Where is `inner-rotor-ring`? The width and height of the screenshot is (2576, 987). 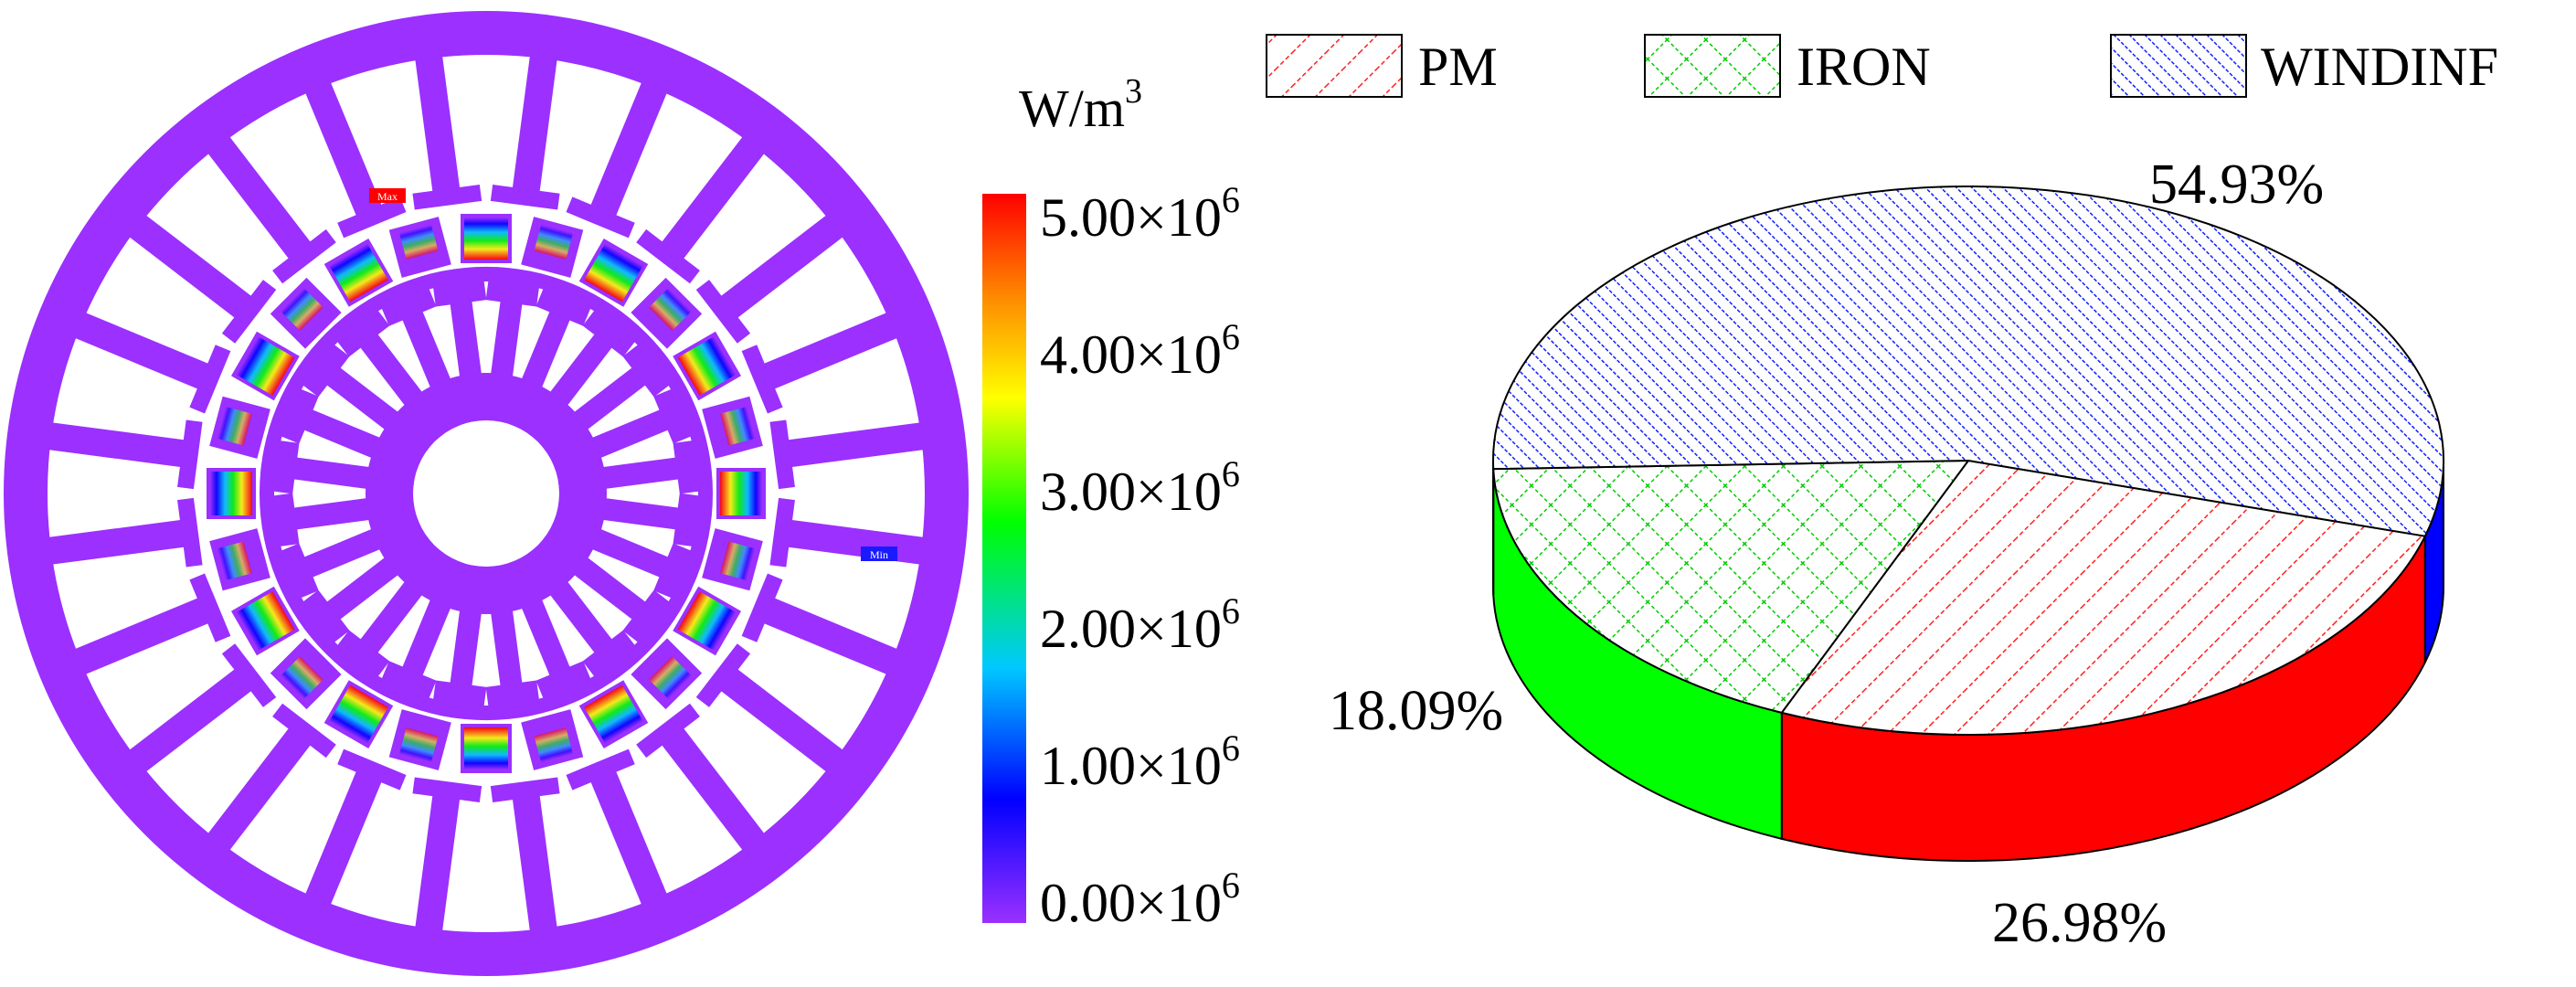
inner-rotor-ring is located at coordinates (486, 493).